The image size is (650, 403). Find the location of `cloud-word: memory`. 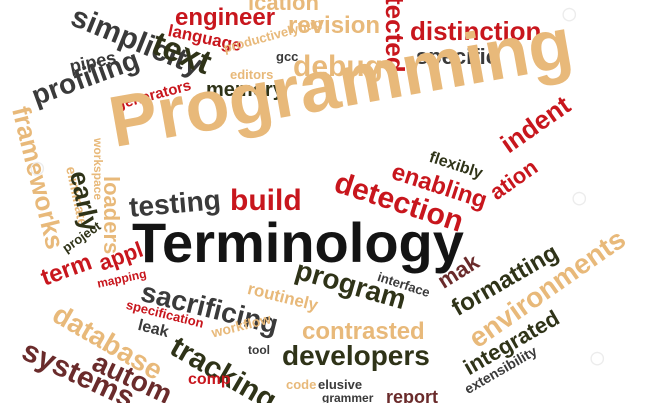

cloud-word: memory is located at coordinates (245, 90).